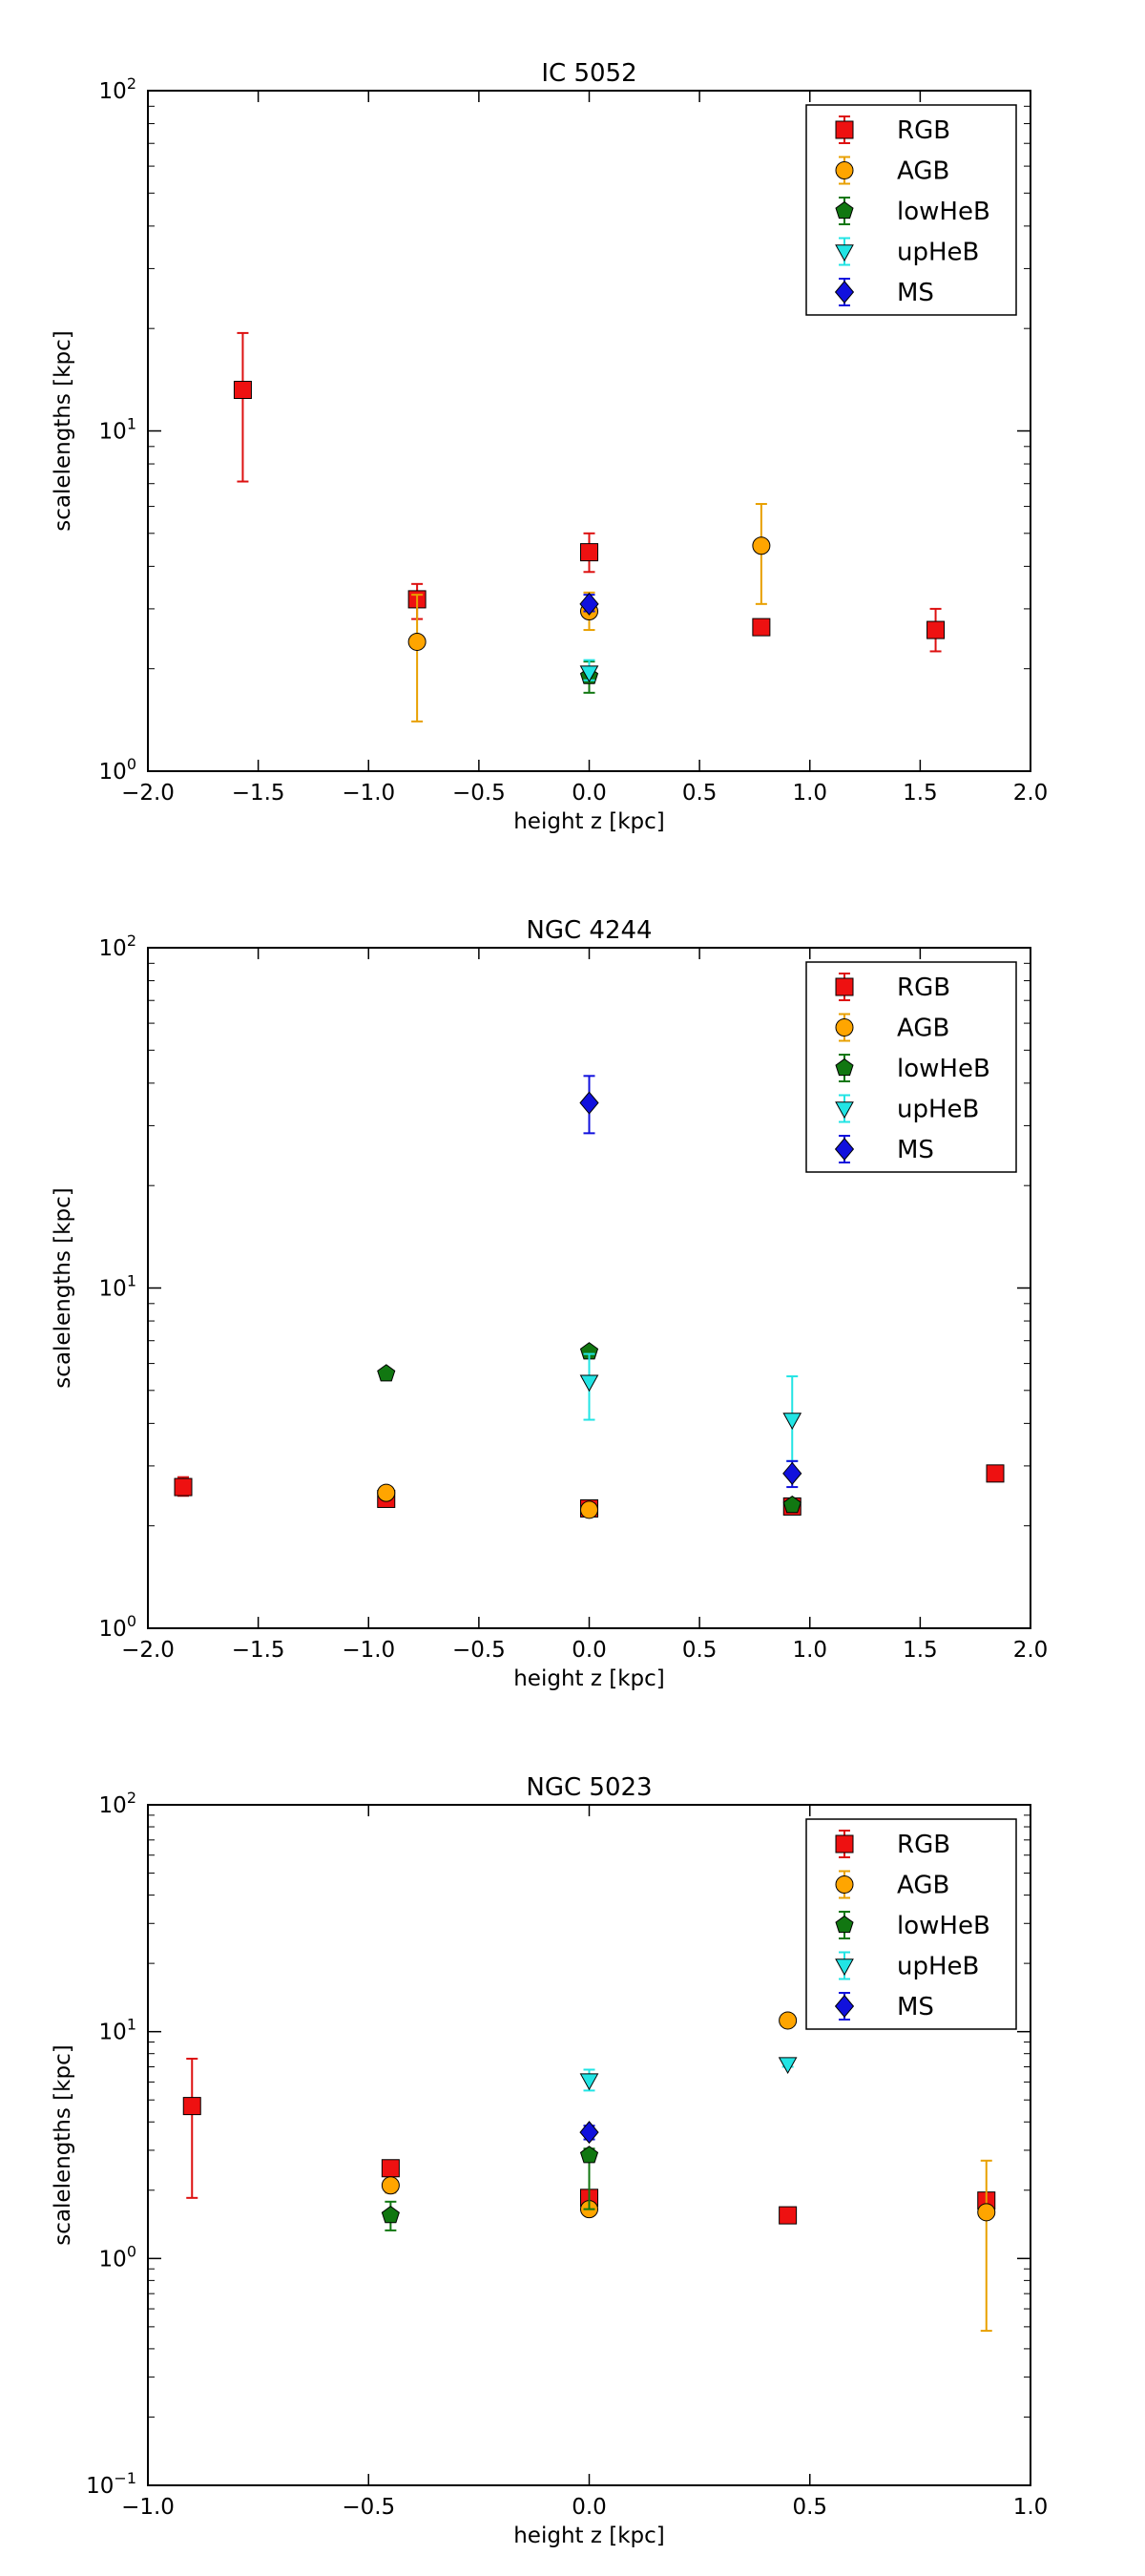 The height and width of the screenshot is (2576, 1145). I want to click on series-MS, so click(589, 604).